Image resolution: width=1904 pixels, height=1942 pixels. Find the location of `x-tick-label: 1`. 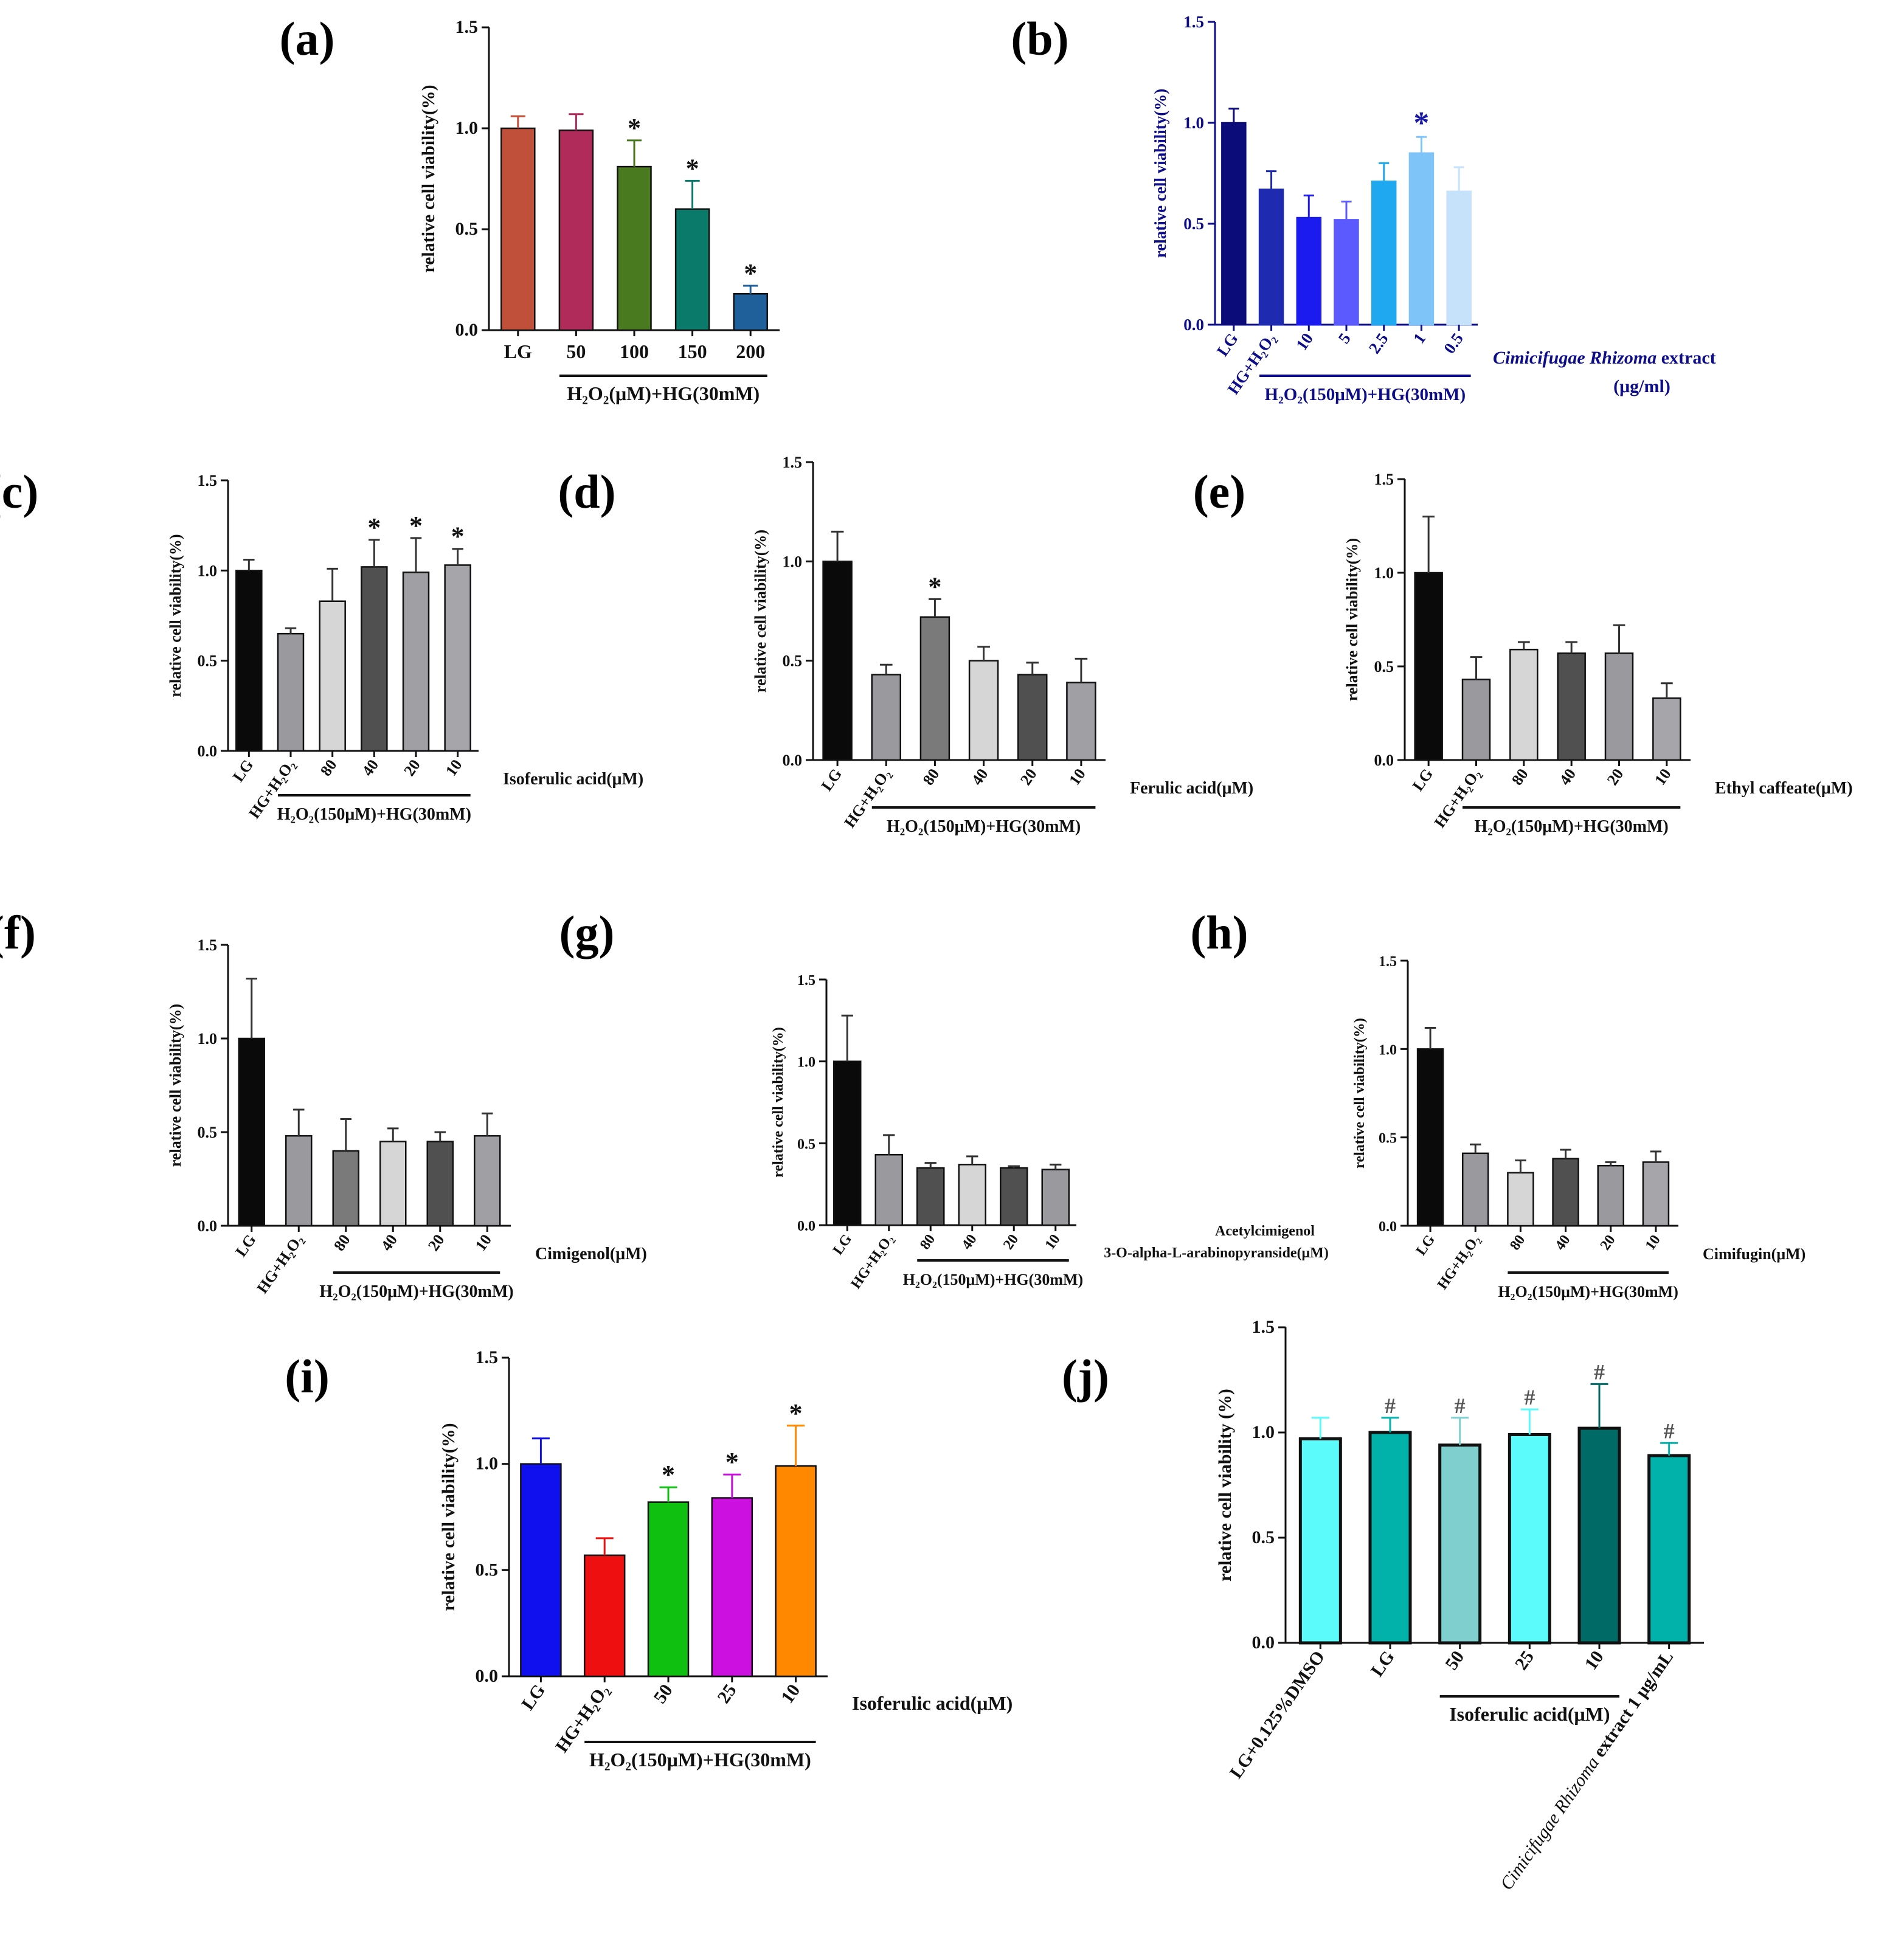

x-tick-label: 1 is located at coordinates (1419, 338).